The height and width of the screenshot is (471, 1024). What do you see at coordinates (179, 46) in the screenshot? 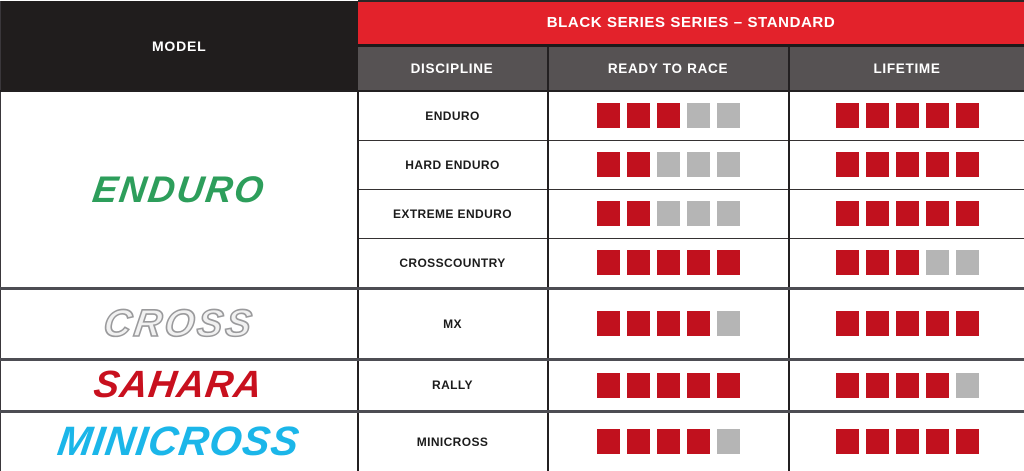
I see `model-column-header: MODEL` at bounding box center [179, 46].